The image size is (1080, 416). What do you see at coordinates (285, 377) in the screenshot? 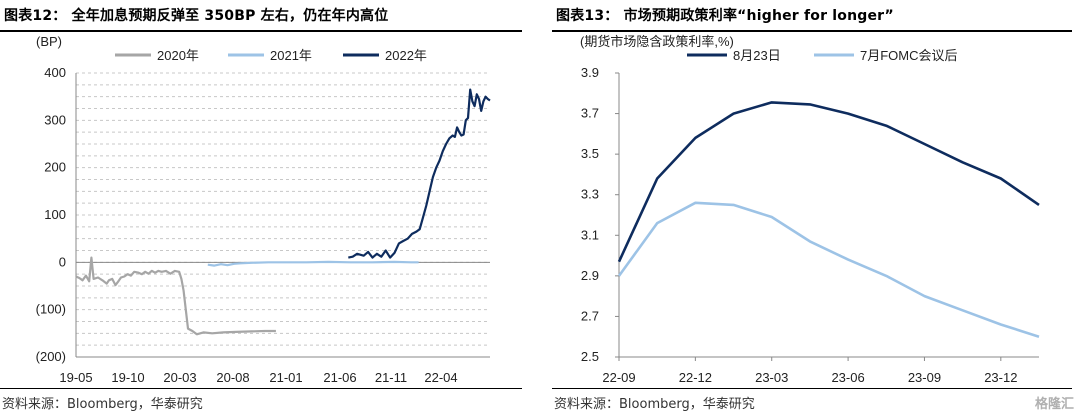
I see `left-x-tick-label: 21-01` at bounding box center [285, 377].